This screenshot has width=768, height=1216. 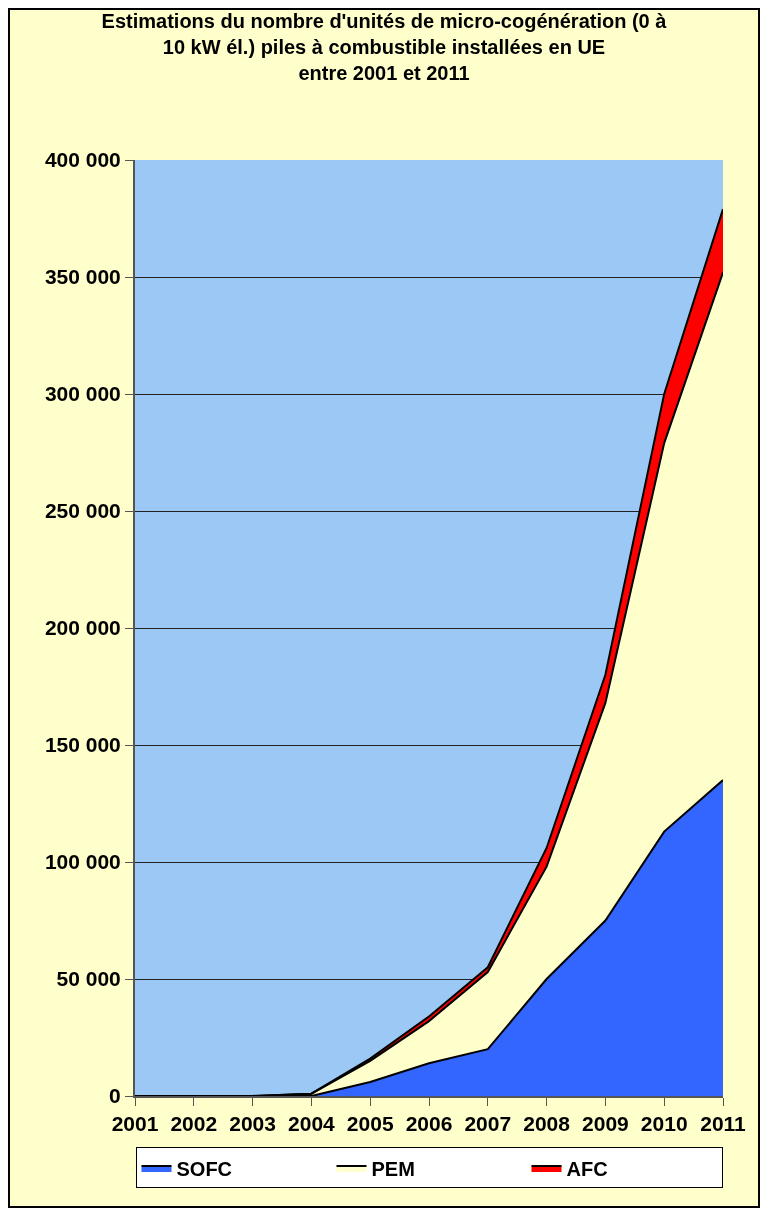 I want to click on y-tick-label: 150 000, so click(x=82, y=745).